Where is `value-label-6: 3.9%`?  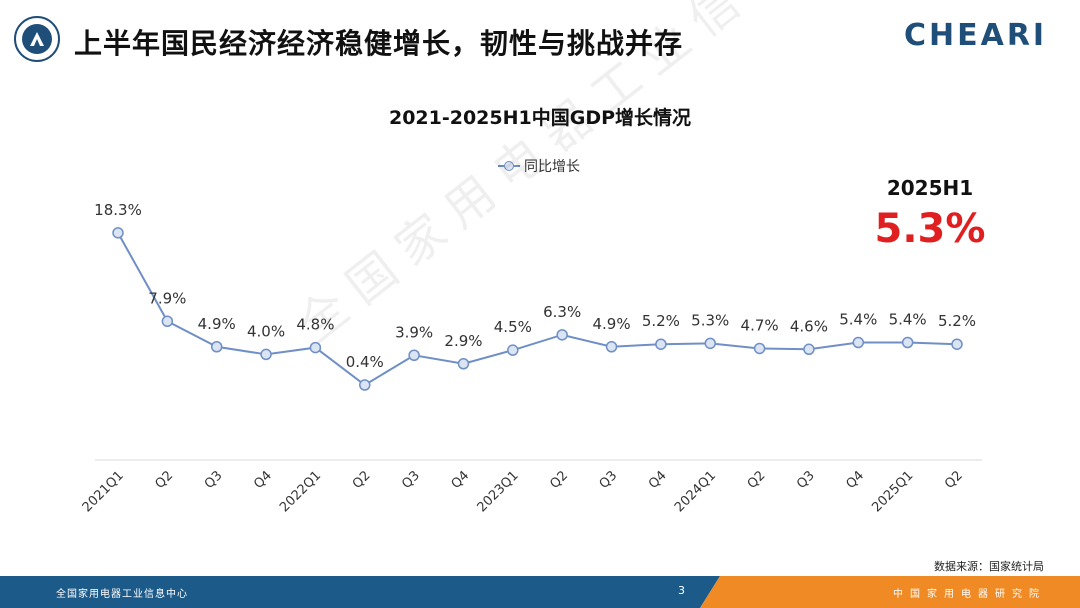 value-label-6: 3.9% is located at coordinates (414, 332).